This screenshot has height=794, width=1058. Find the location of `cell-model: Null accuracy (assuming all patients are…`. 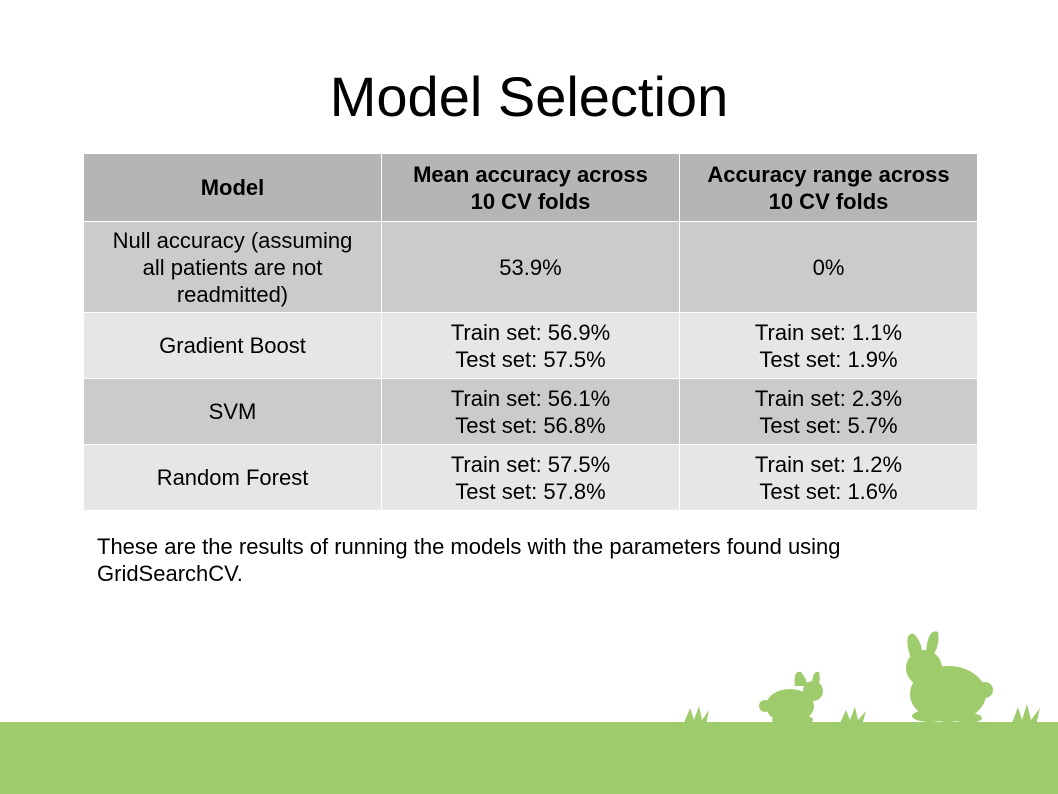

cell-model: Null accuracy (assuming all patients are… is located at coordinates (232, 267).